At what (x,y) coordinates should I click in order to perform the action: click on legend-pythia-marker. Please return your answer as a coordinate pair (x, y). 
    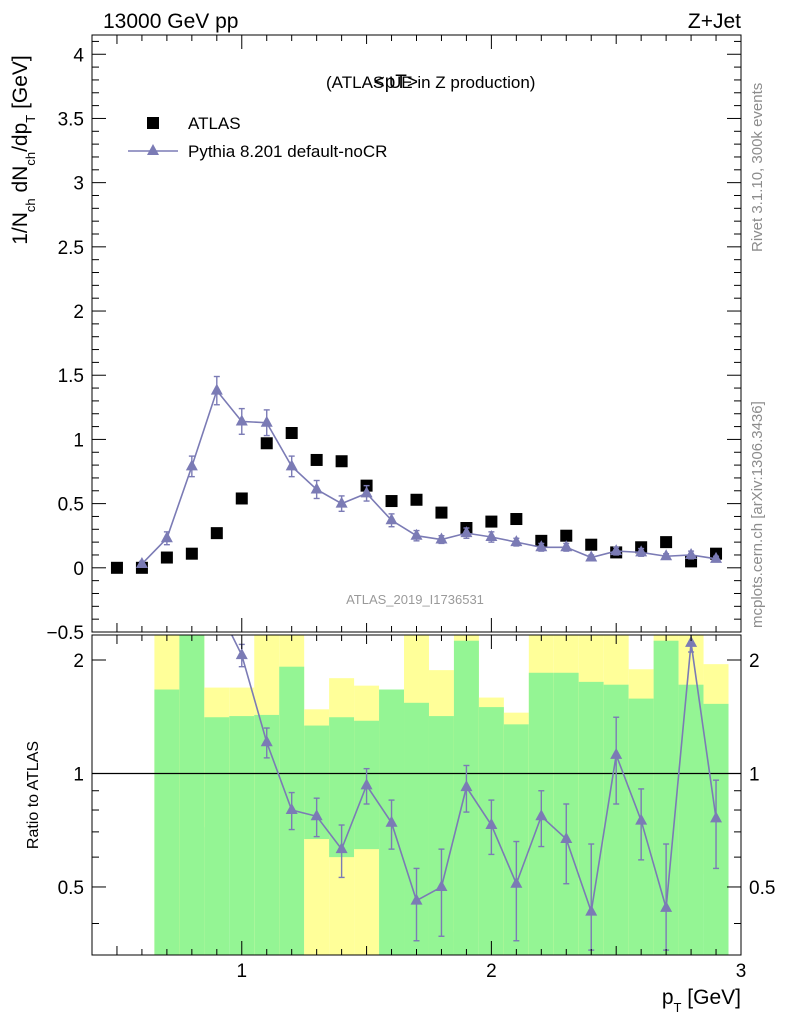
    Looking at the image, I should click on (153, 149).